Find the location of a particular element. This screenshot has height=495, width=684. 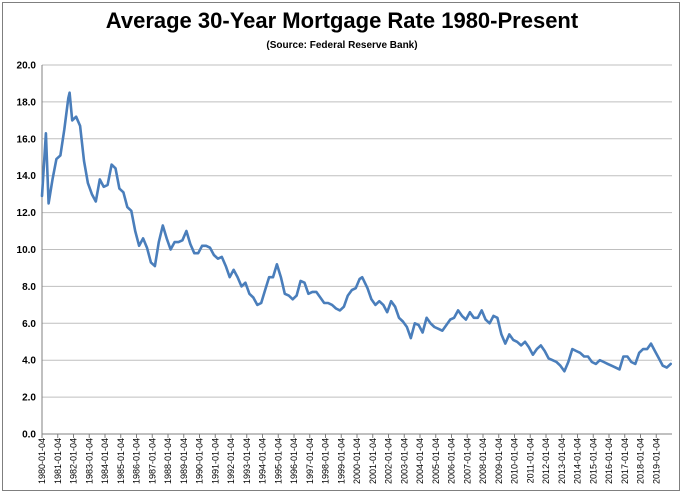

x-tick-label: 2000-01-04 is located at coordinates (357, 461).